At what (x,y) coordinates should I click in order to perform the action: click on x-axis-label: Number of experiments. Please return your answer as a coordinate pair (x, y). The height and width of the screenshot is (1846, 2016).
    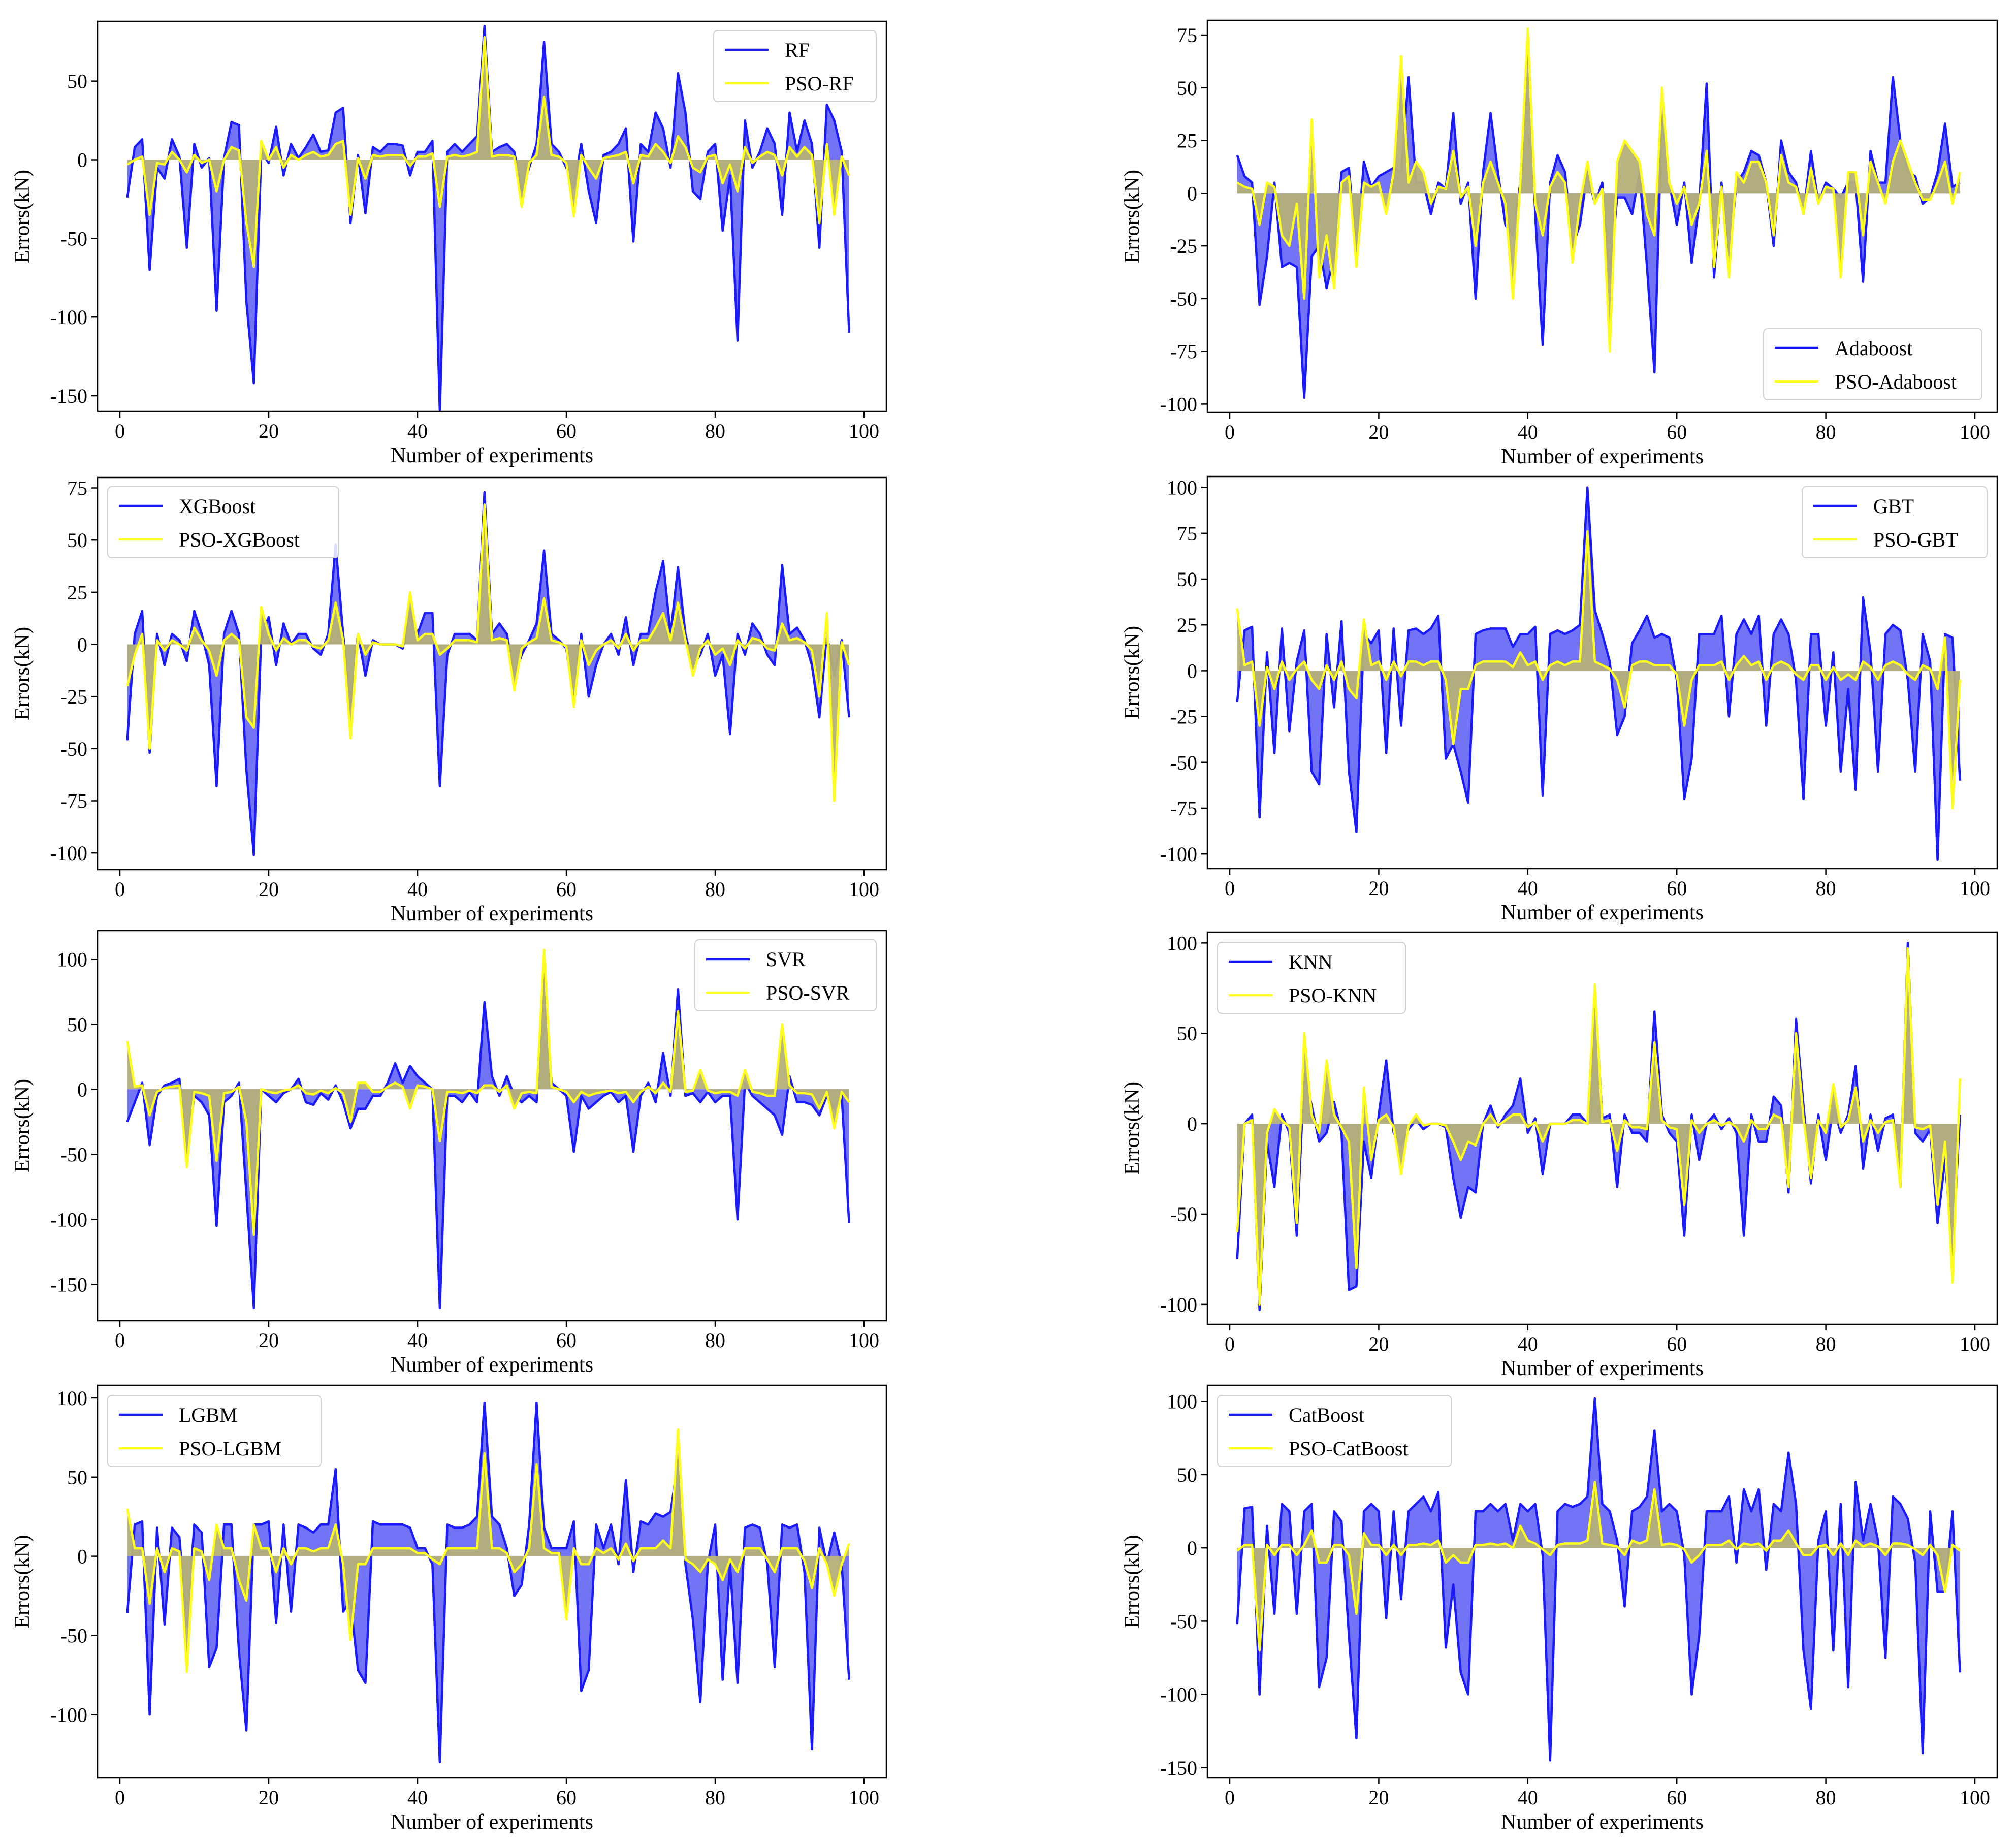
    Looking at the image, I should click on (492, 455).